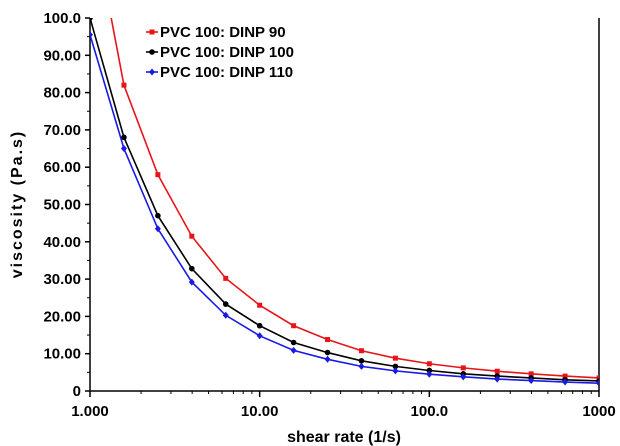  I want to click on legend-label: PVC 100: DINP 90, so click(223, 32).